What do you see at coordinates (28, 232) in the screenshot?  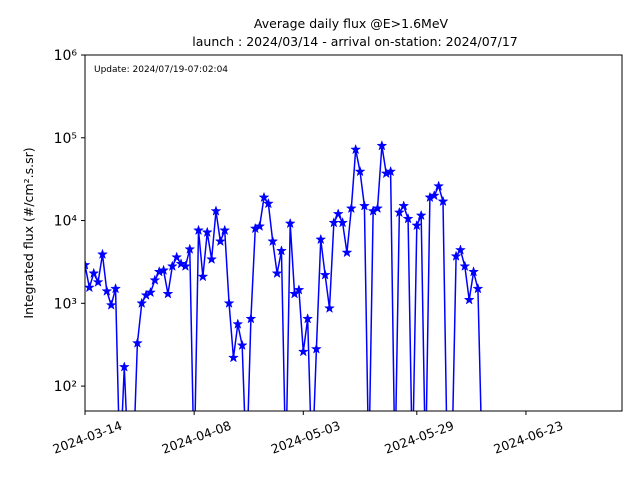 I see `y-axis-label: Integrated flux (#/cm².s.sr)` at bounding box center [28, 232].